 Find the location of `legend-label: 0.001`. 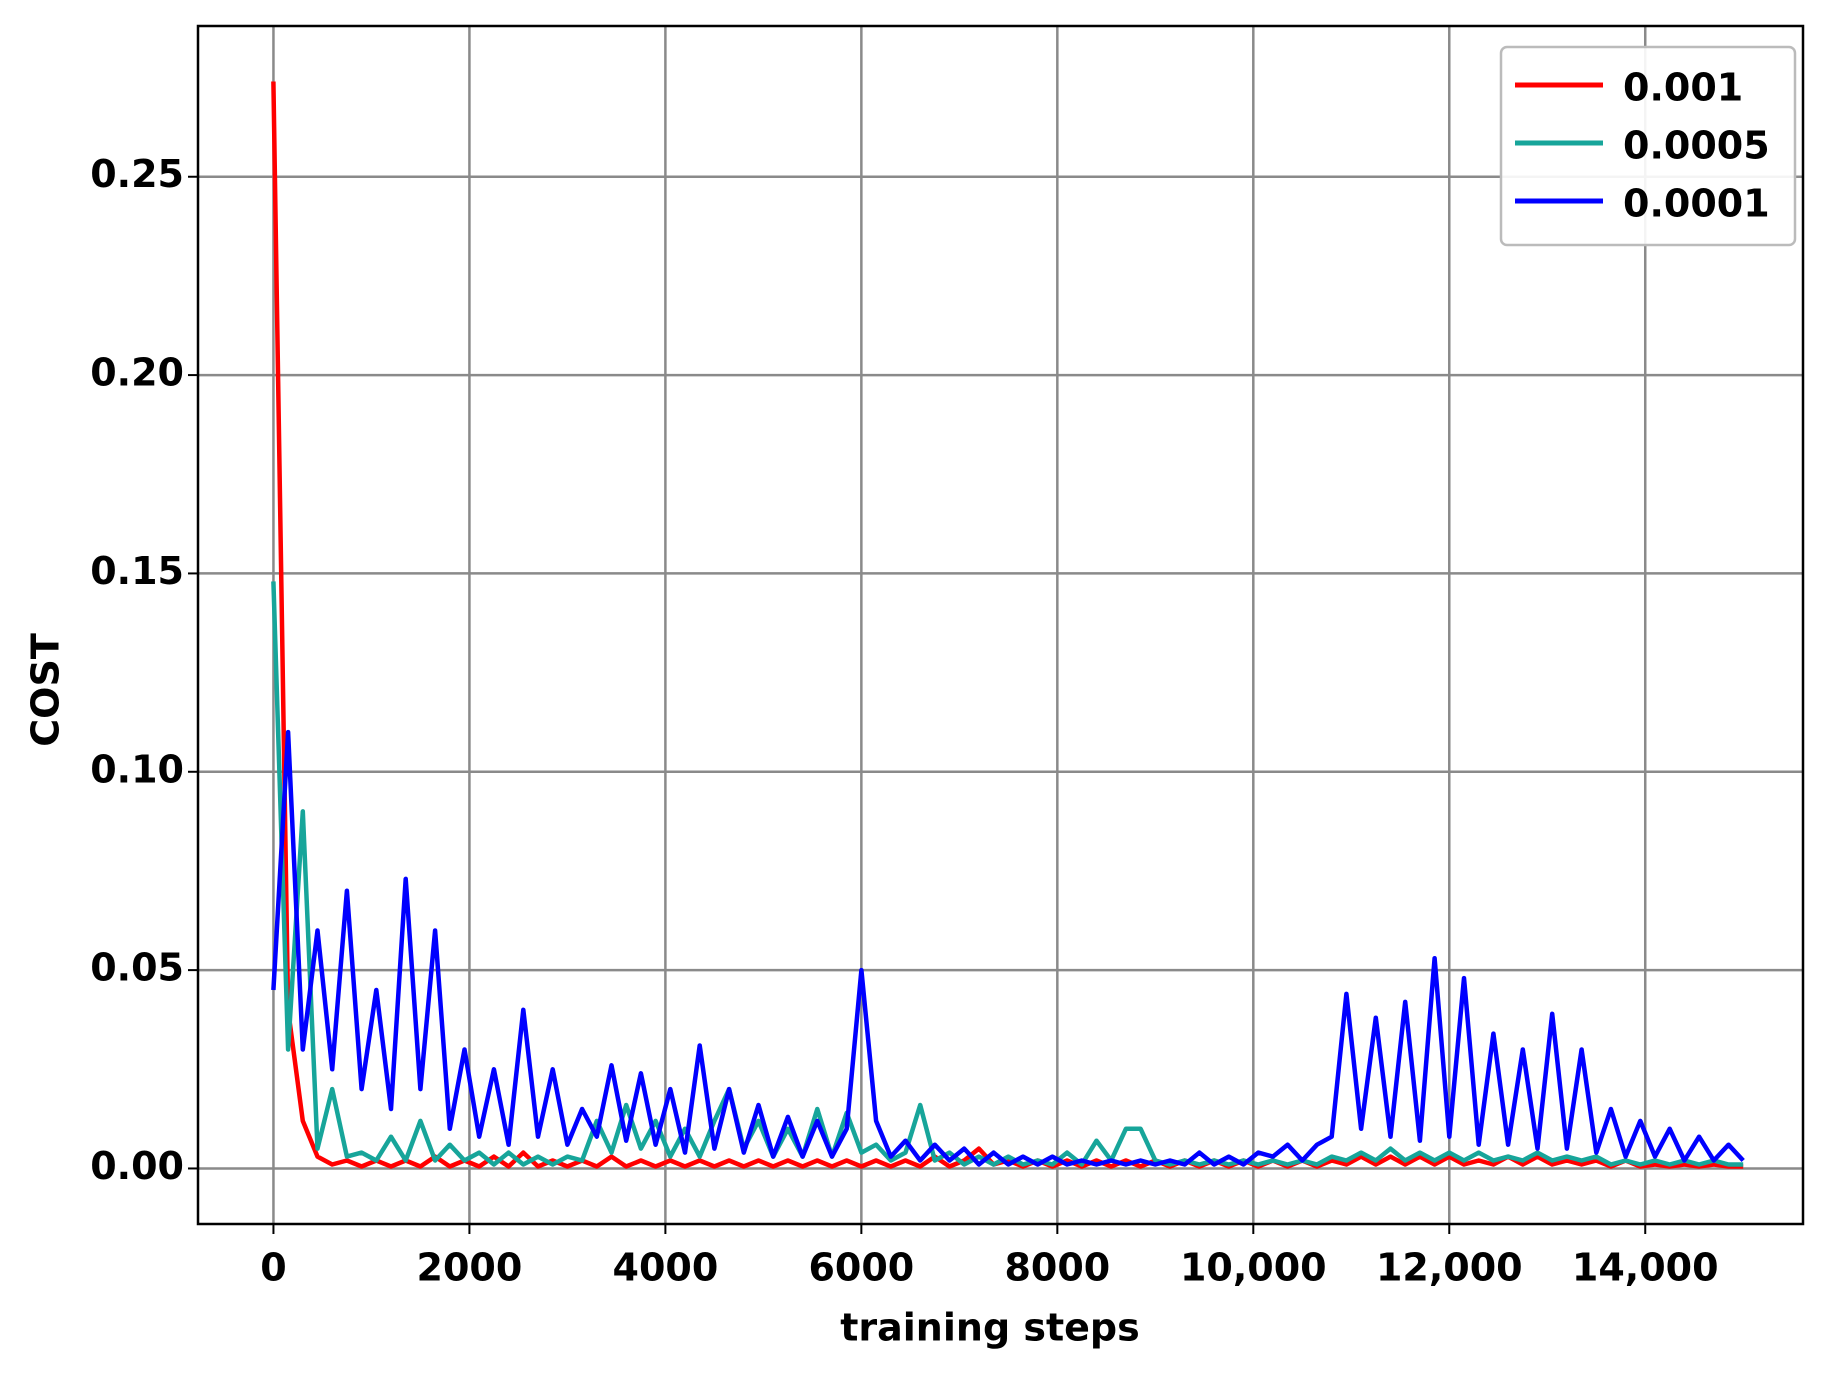

legend-label: 0.001 is located at coordinates (1683, 88).